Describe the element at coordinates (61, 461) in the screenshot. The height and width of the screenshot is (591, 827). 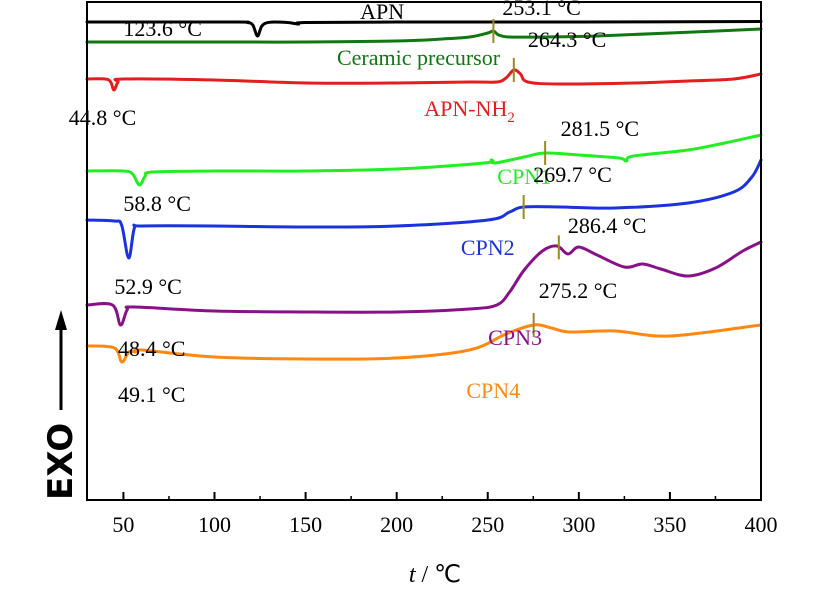
I see `exo-axis-label: EXO` at that location.